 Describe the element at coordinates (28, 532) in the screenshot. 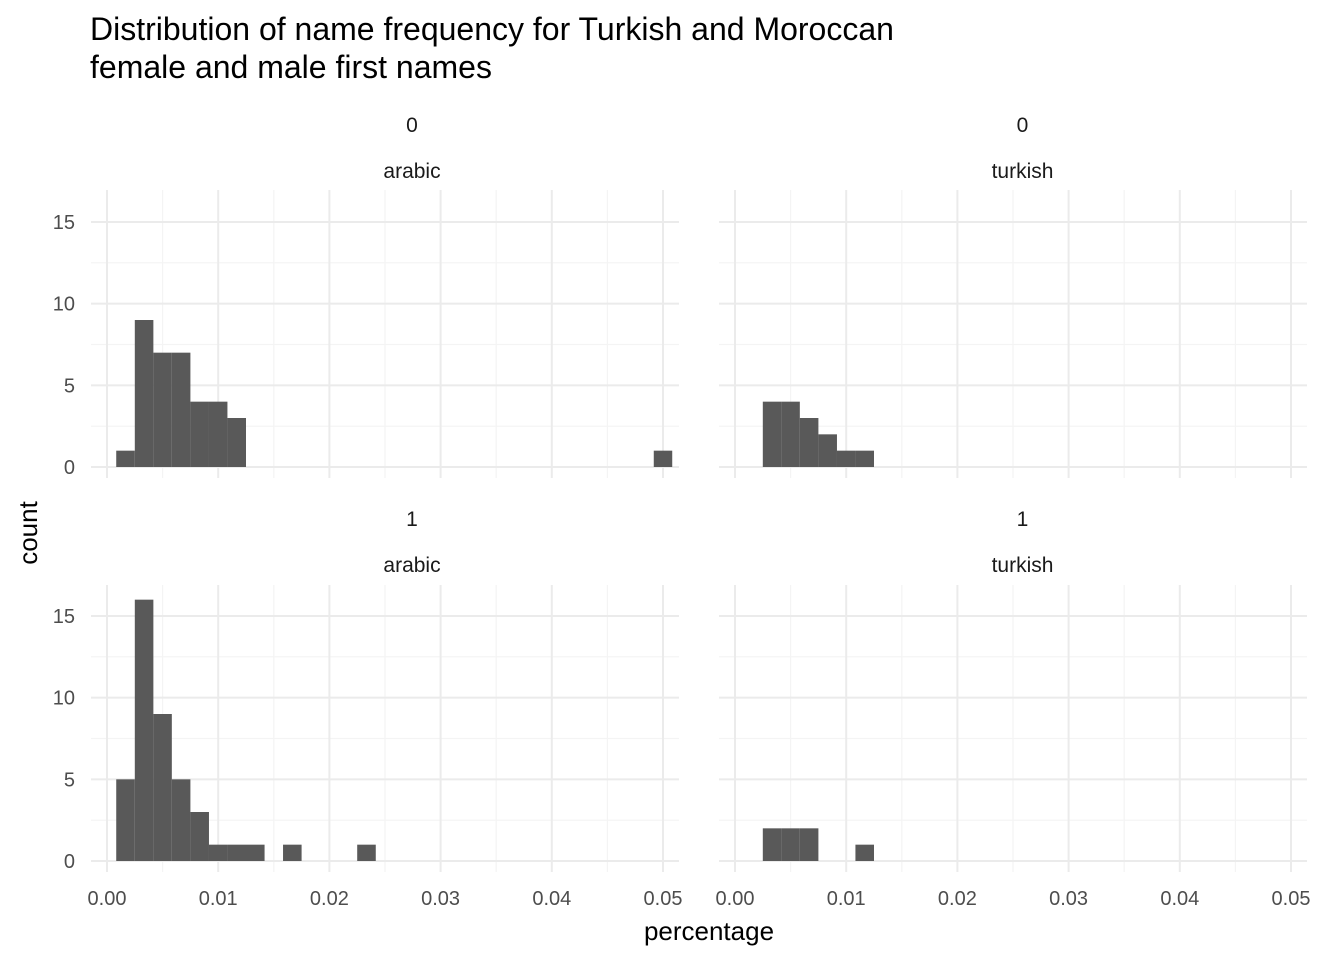

I see `y-axis-title: count` at that location.